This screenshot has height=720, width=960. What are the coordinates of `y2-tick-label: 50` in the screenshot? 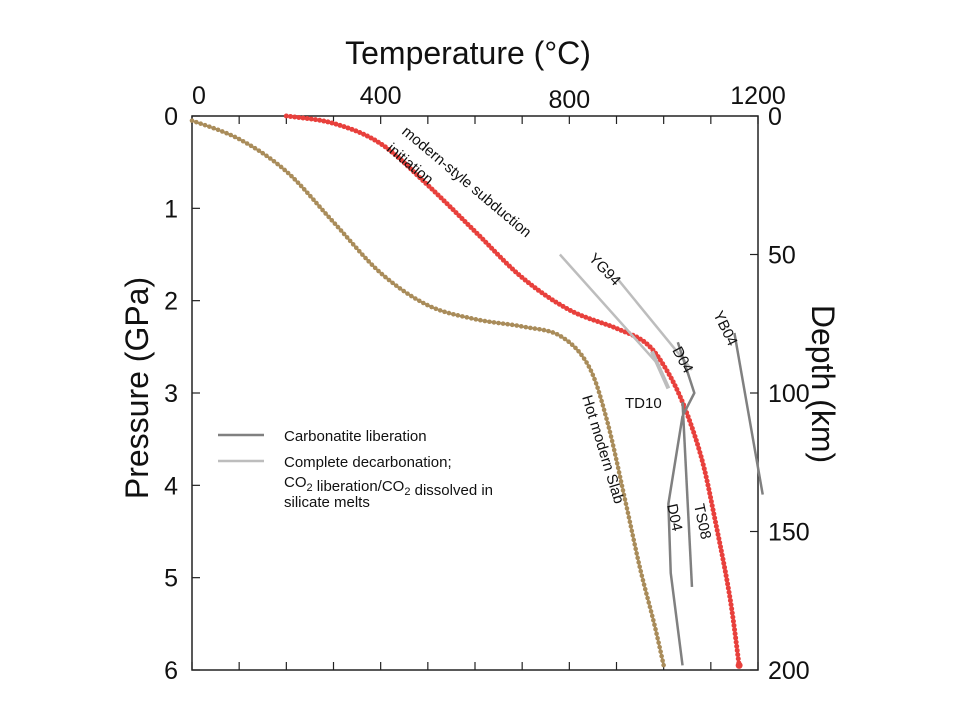 It's located at (782, 256).